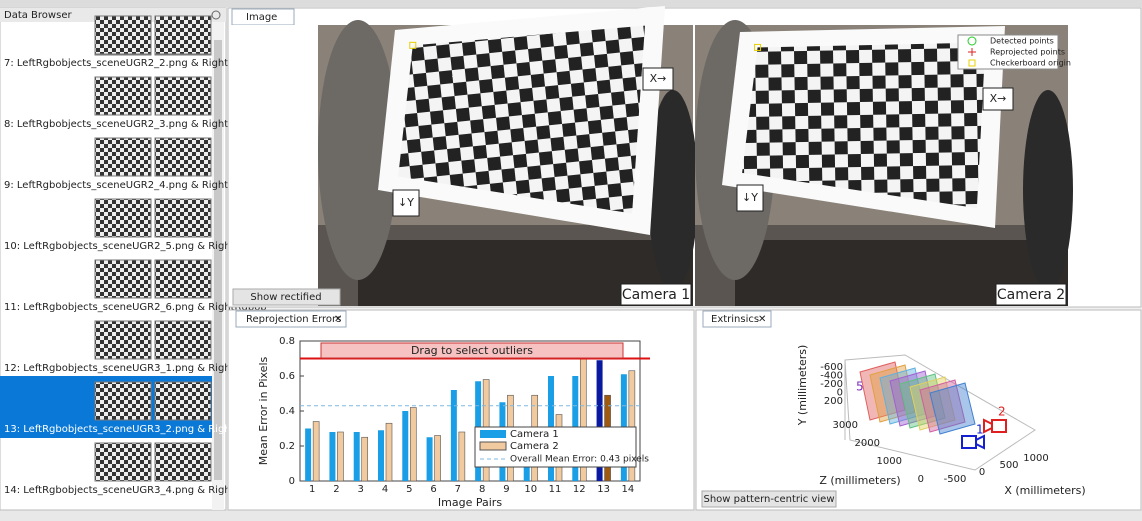 The image size is (1142, 521). Describe the element at coordinates (802, 386) in the screenshot. I see `y-axis-label: Y (millimeters)` at that location.